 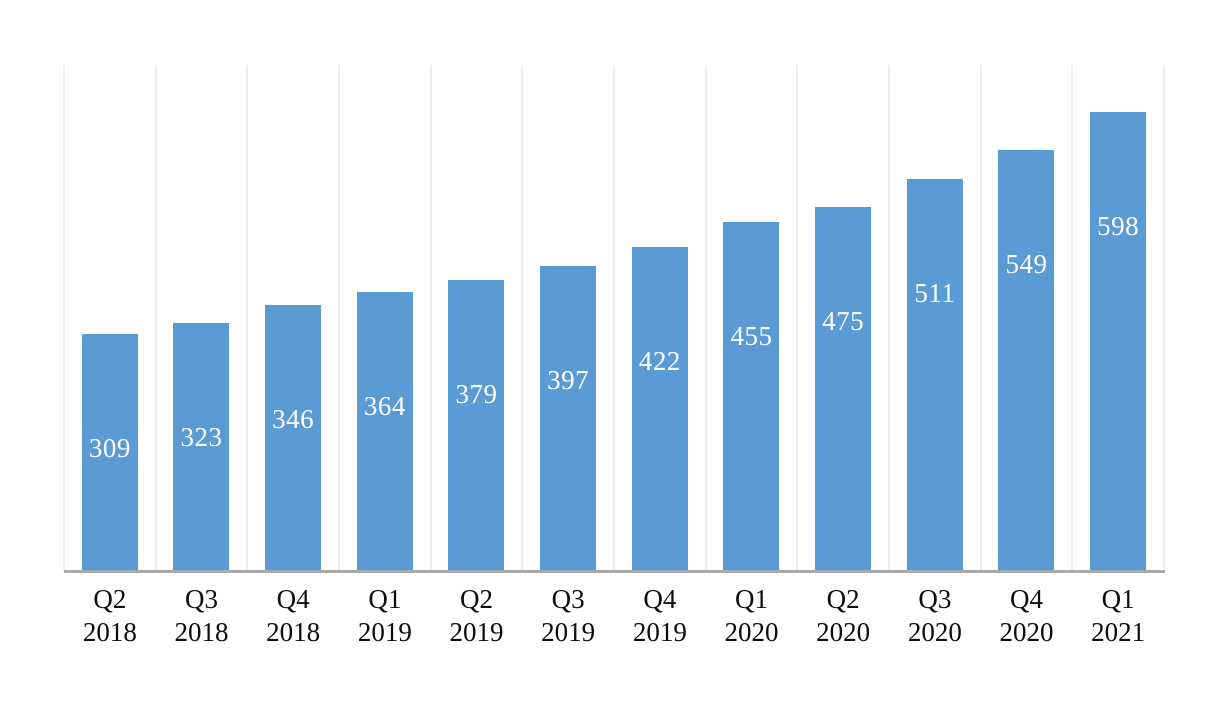 I want to click on category-tick-label: Q1 2019, so click(x=385, y=616).